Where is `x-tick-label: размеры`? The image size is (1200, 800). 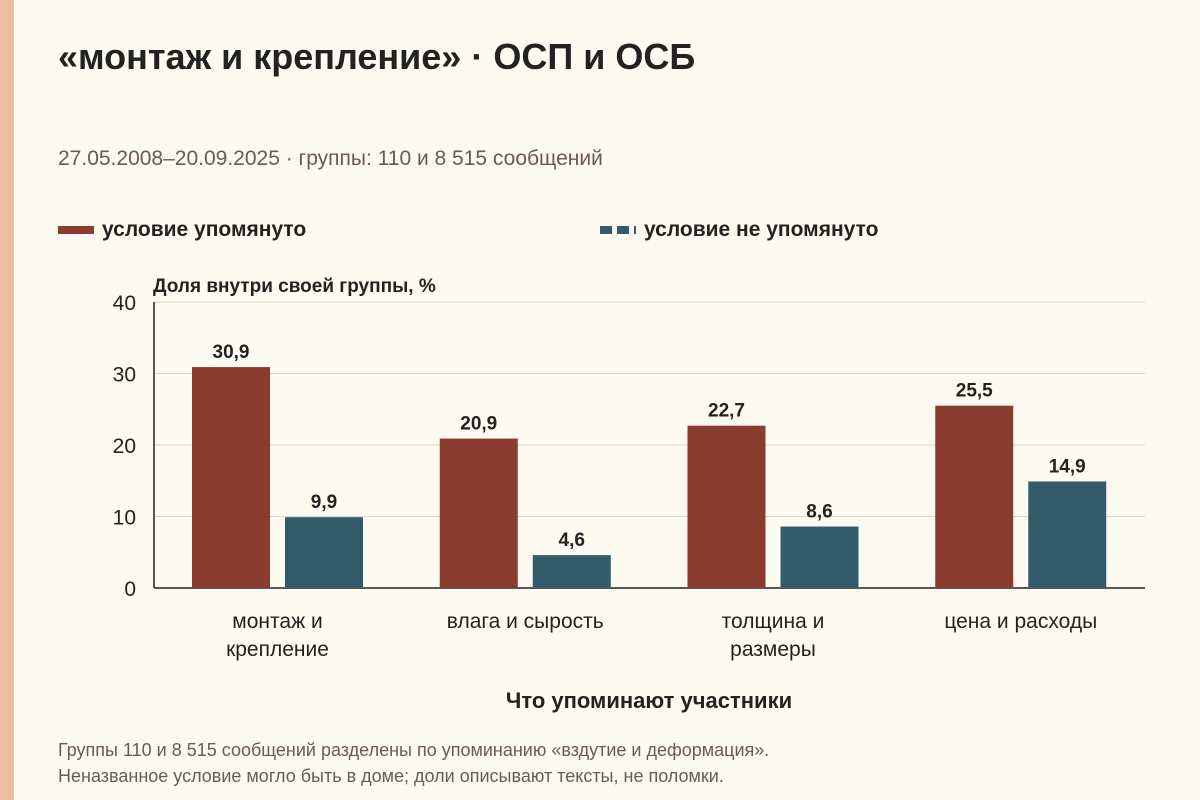
x-tick-label: размеры is located at coordinates (773, 649).